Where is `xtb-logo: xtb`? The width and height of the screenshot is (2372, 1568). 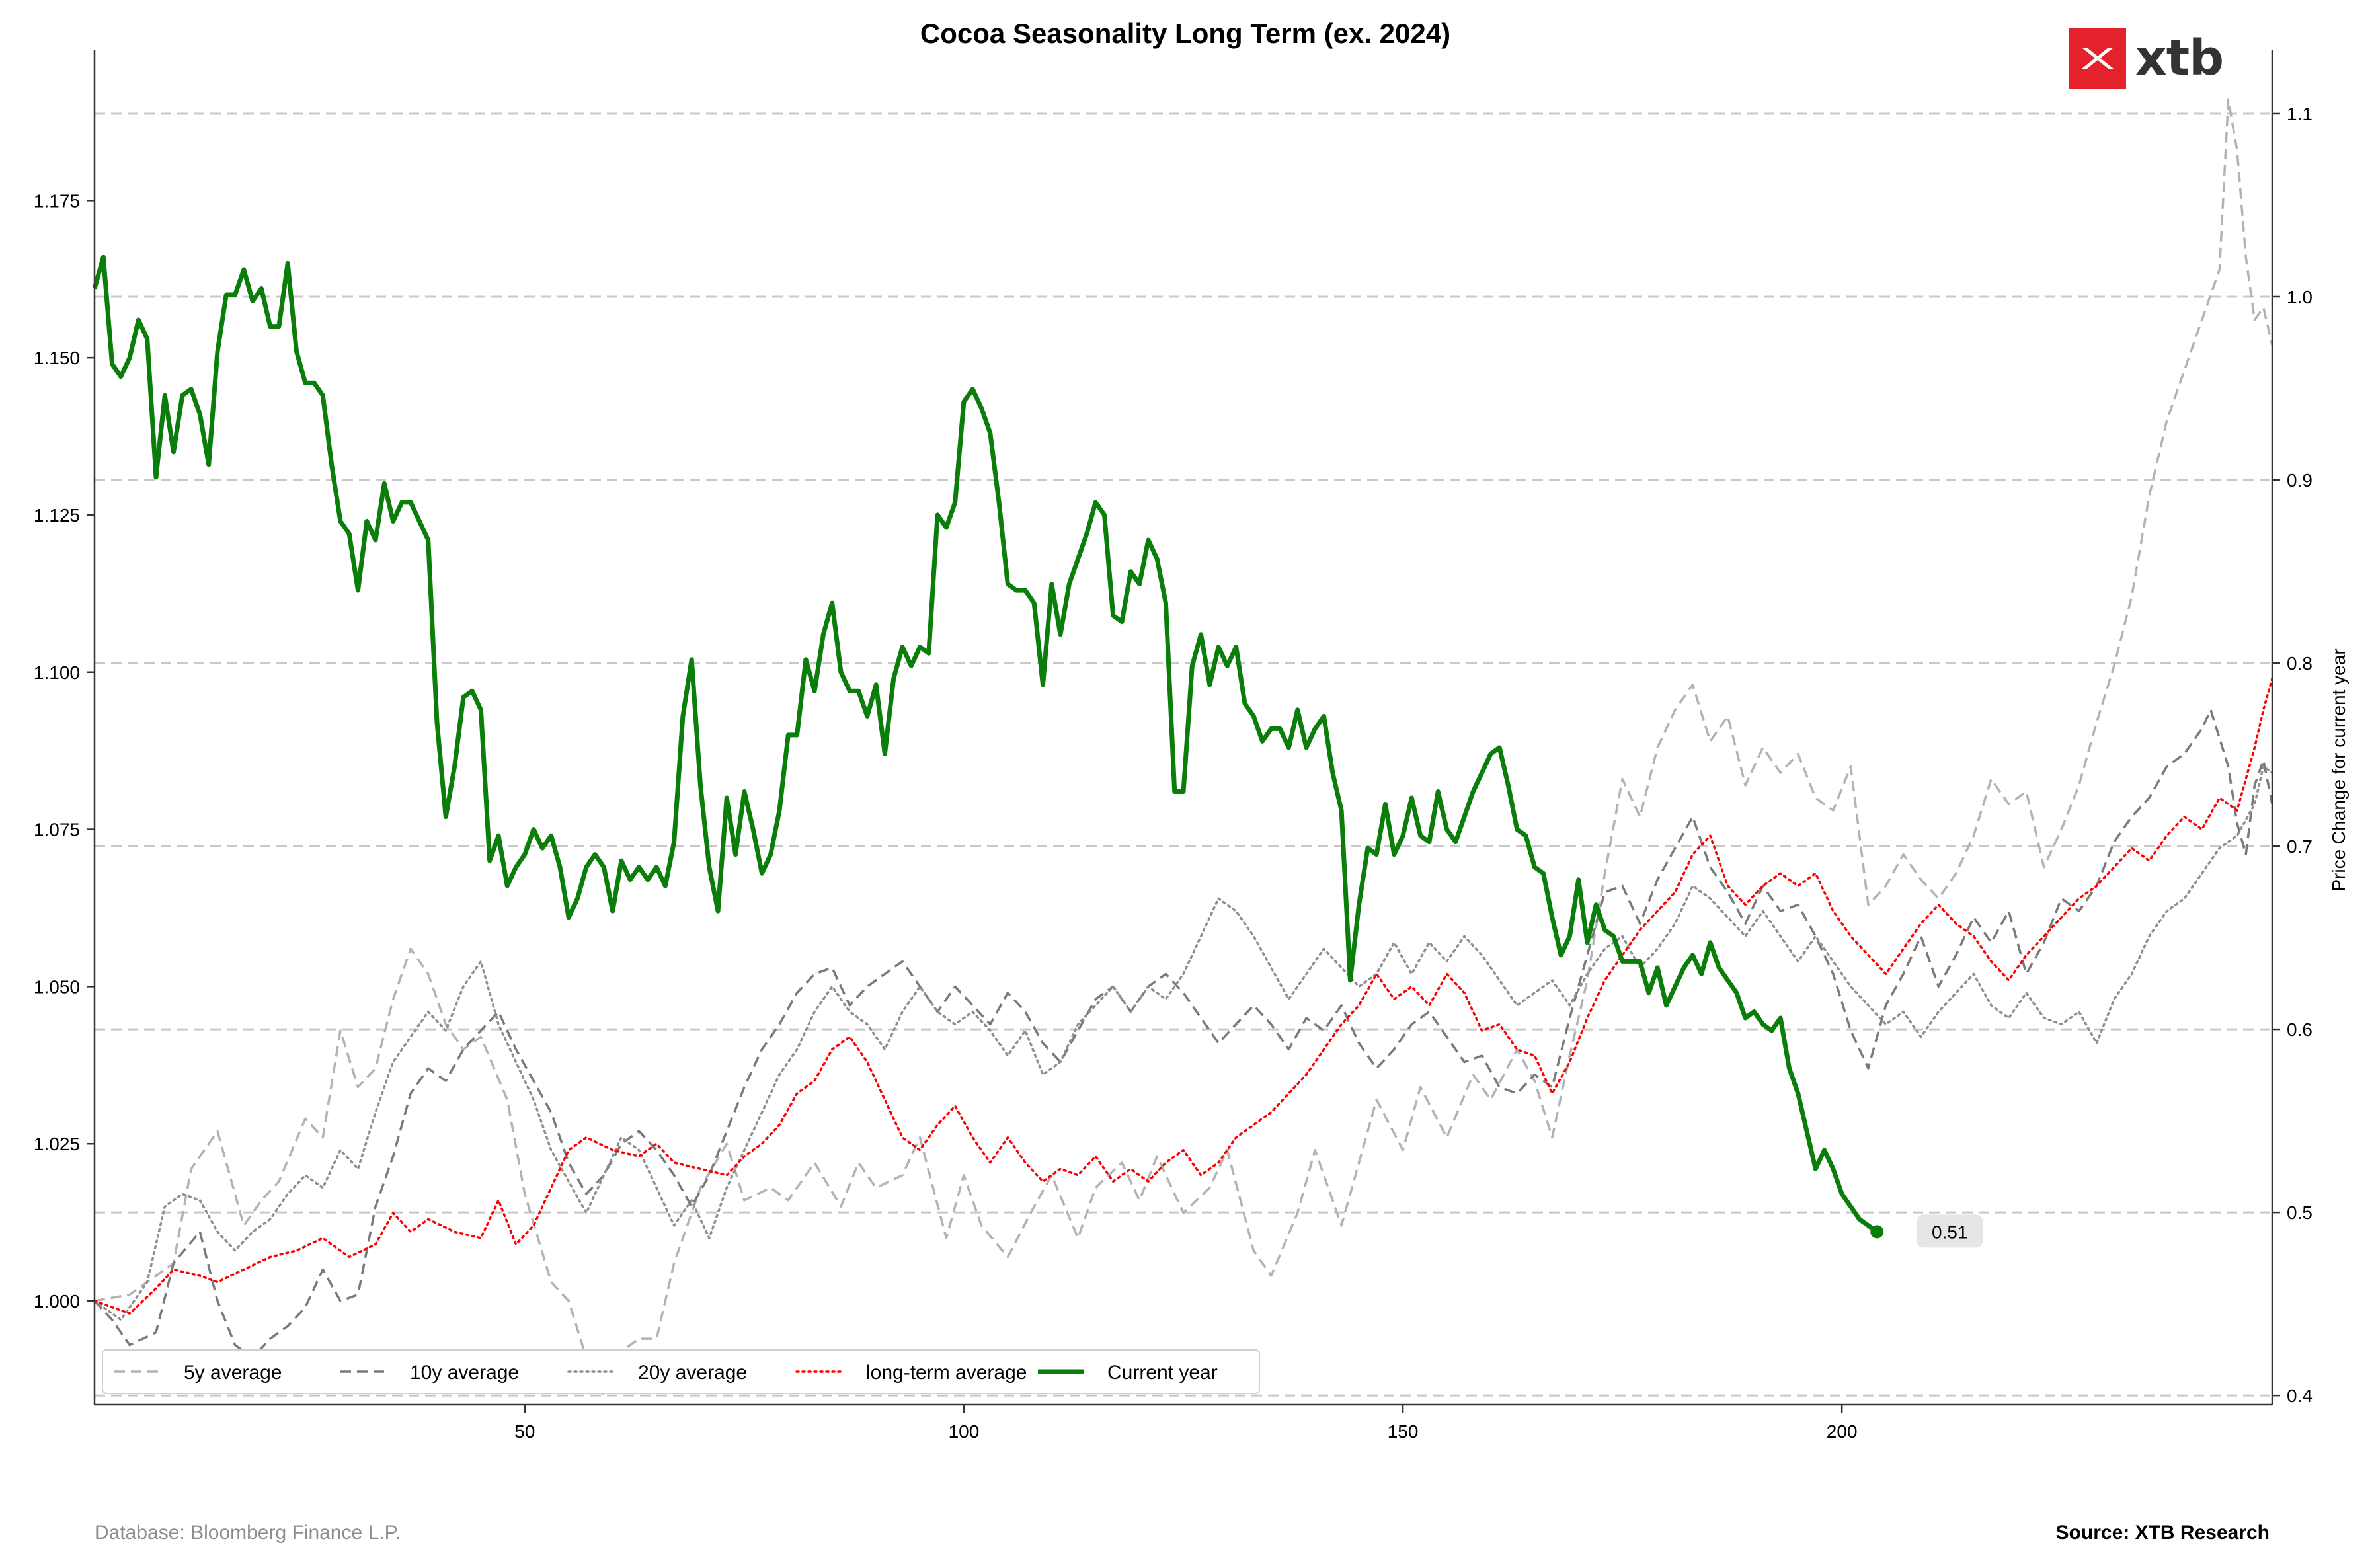 xtb-logo: xtb is located at coordinates (2146, 58).